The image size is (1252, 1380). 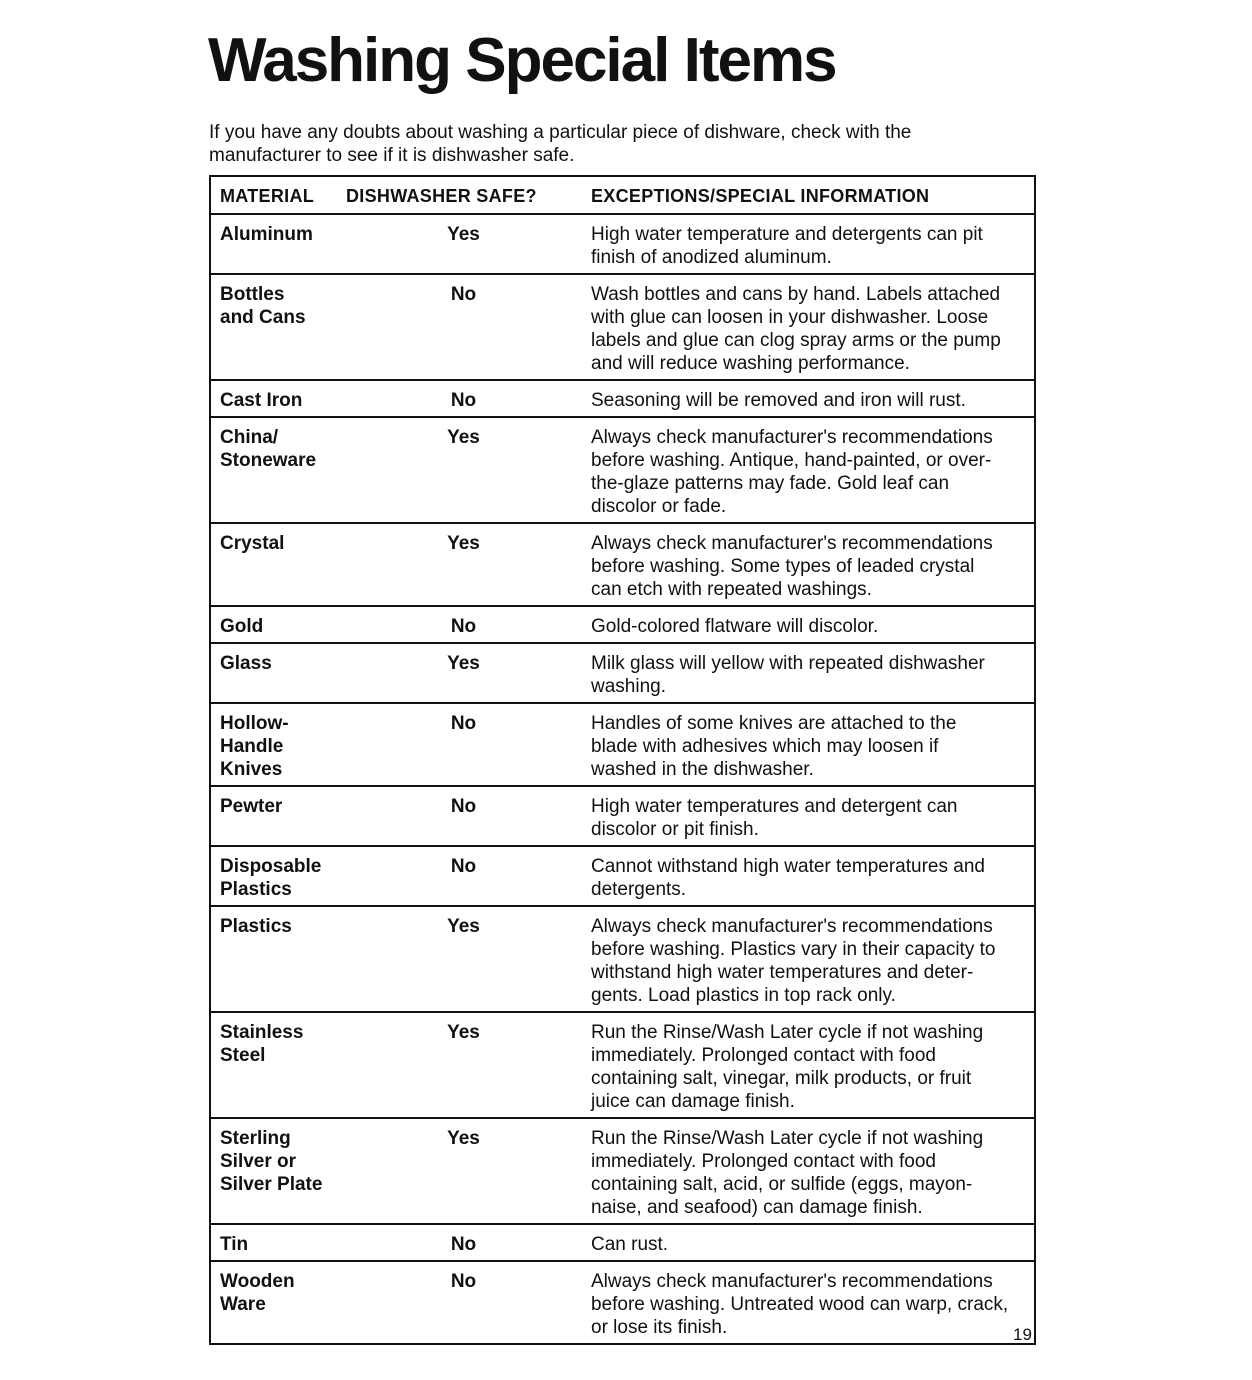 I want to click on material-cell: Wooden Ware, so click(x=257, y=1293).